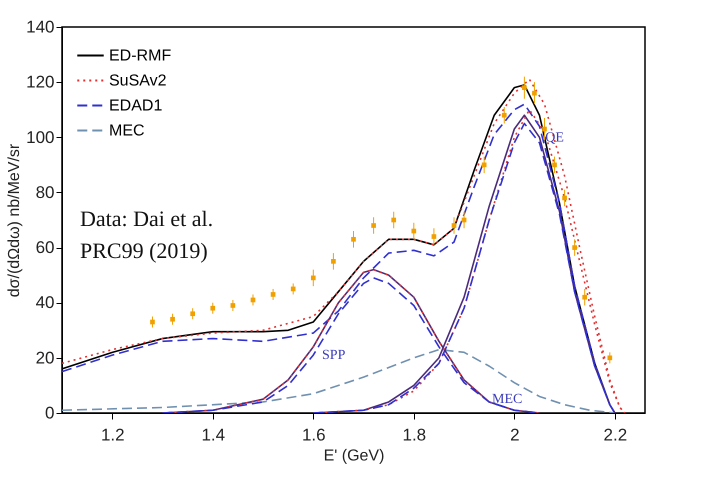 The height and width of the screenshot is (489, 702). What do you see at coordinates (45, 358) in the screenshot?
I see `y-tick-label: 20` at bounding box center [45, 358].